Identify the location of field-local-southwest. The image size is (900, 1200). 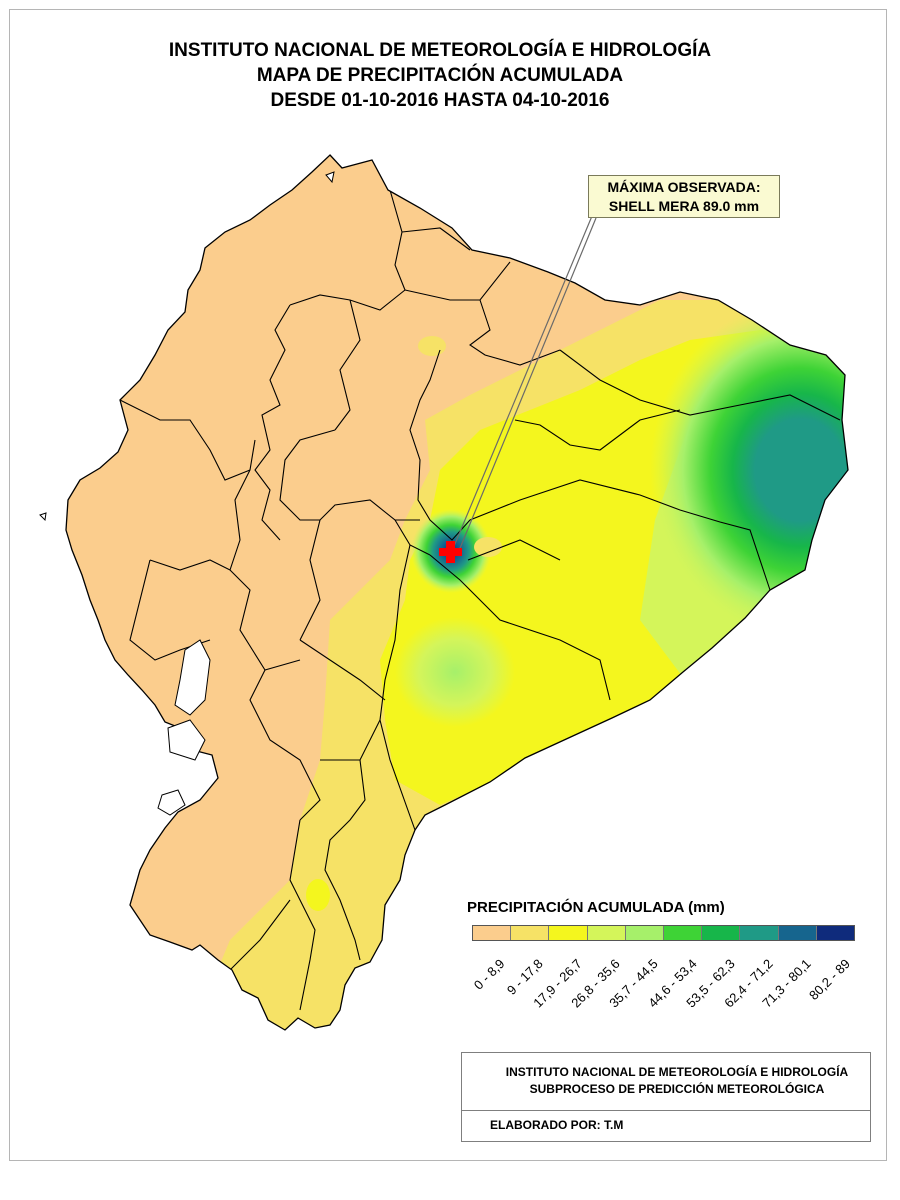
(318, 895).